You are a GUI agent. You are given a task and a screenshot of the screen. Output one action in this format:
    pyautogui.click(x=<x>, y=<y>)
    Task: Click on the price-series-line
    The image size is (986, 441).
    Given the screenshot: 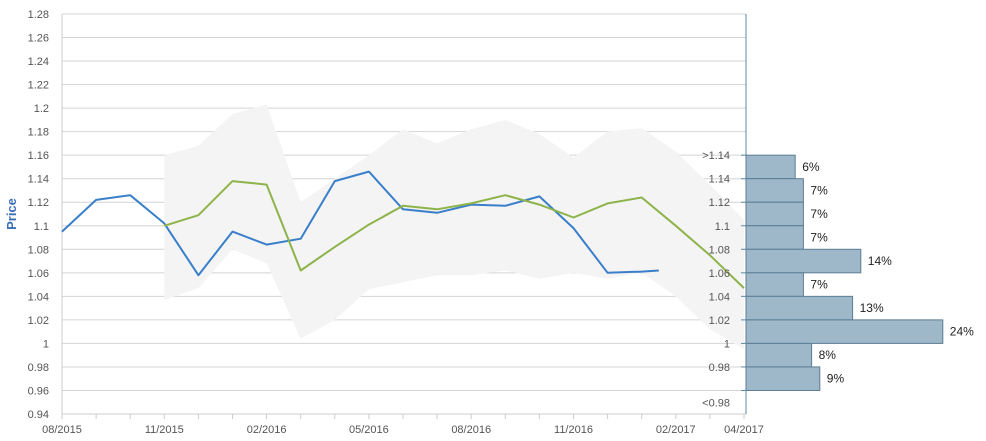 What is the action you would take?
    pyautogui.click(x=360, y=223)
    